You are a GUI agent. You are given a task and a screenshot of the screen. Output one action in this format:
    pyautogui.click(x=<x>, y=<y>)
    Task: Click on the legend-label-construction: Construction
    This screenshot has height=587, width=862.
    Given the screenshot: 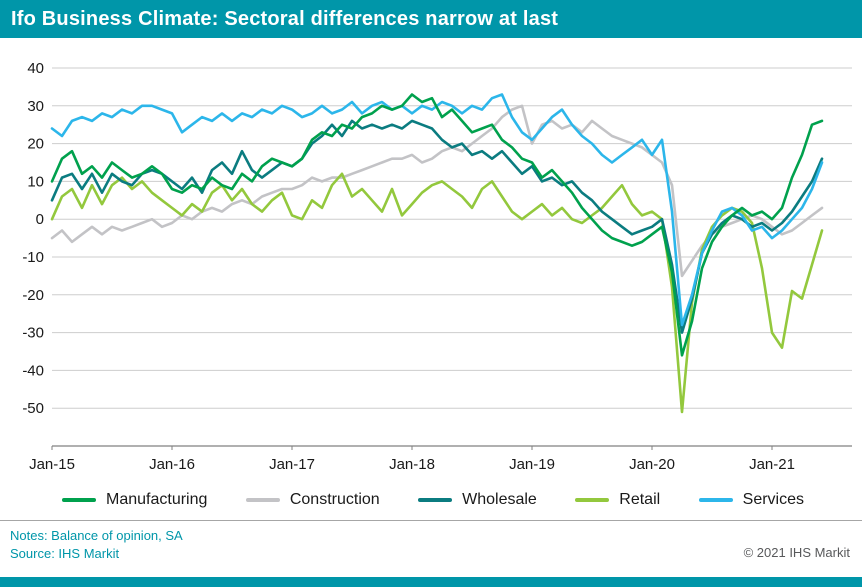 What is the action you would take?
    pyautogui.click(x=334, y=499)
    